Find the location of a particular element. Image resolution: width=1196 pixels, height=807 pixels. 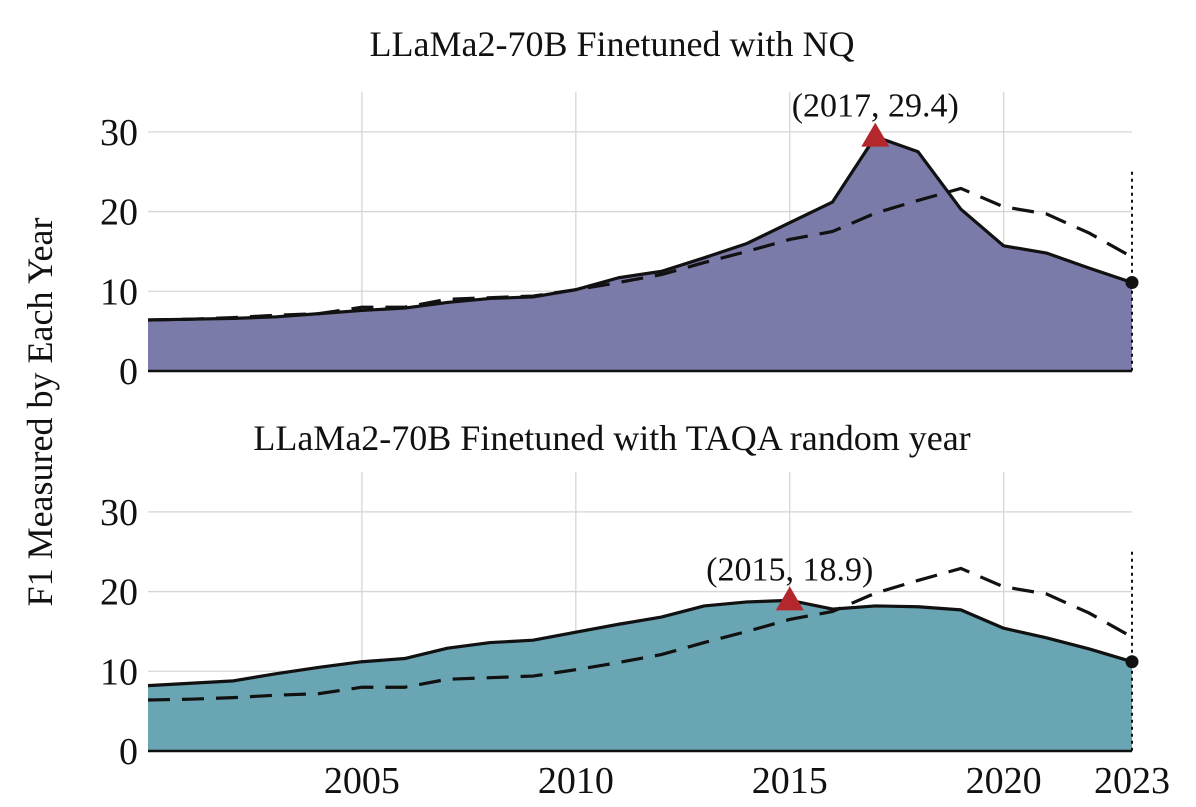

x-tick-label: 2023 is located at coordinates (1132, 781).